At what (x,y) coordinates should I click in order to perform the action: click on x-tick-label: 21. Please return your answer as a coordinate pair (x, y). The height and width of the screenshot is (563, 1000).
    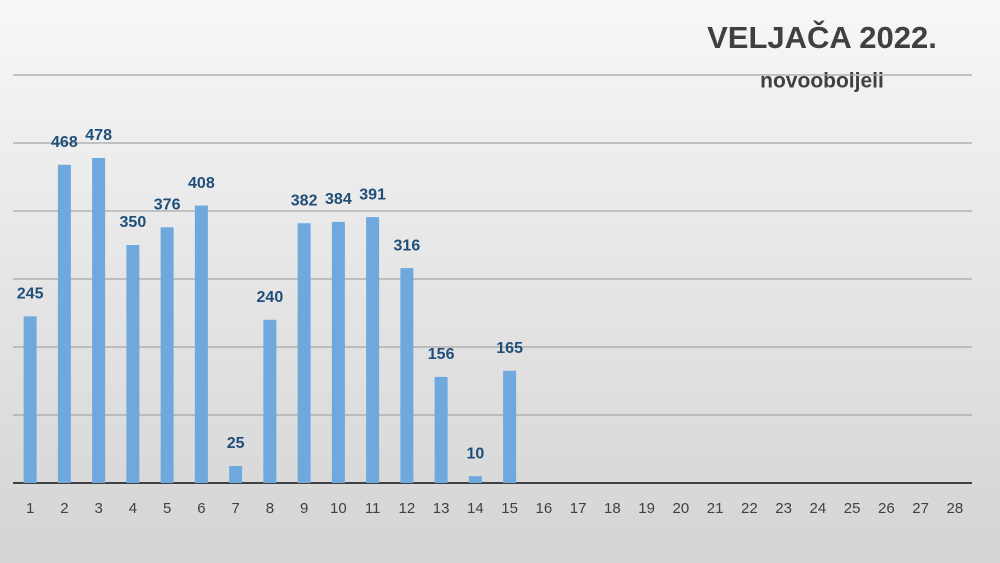
    Looking at the image, I should click on (715, 508).